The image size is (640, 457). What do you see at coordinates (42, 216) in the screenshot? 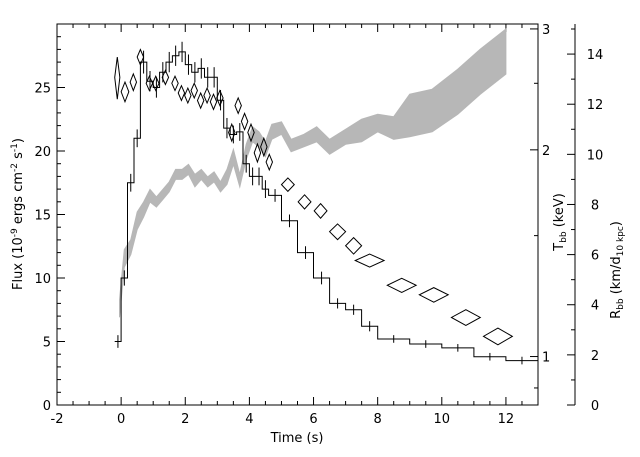
I see `y-tick-label: 15` at bounding box center [42, 216].